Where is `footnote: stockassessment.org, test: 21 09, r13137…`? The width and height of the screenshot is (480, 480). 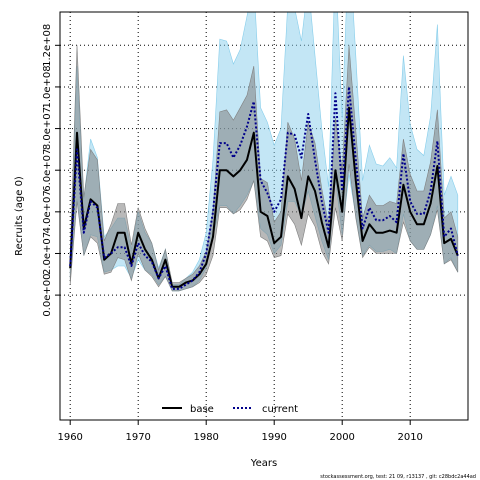 footnote: stockassessment.org, test: 21 09, r13137… is located at coordinates (398, 477).